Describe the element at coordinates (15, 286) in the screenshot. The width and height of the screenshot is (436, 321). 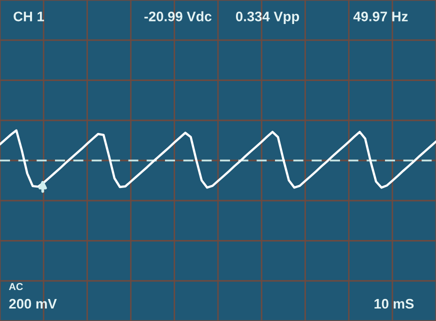
I see `text: AC` at that location.